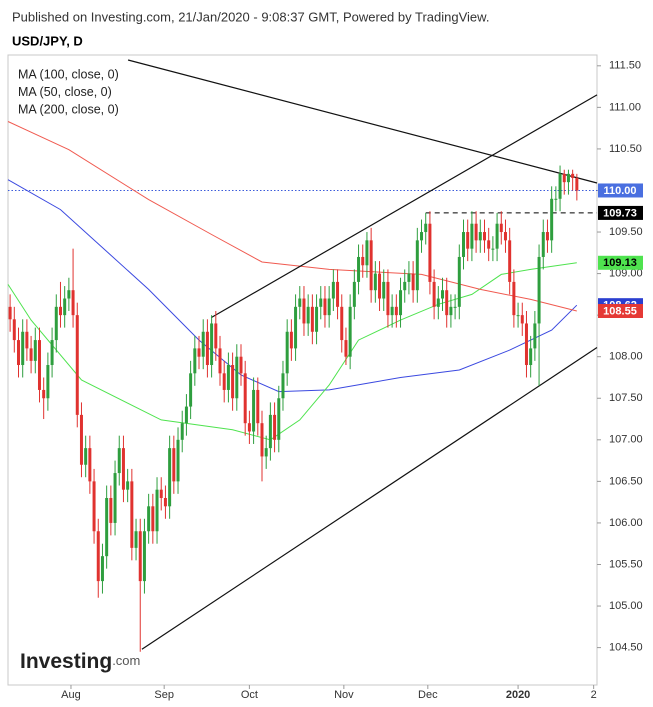  Describe the element at coordinates (65, 92) in the screenshot. I see `legend-entry: MA (50, close, 0)` at that location.